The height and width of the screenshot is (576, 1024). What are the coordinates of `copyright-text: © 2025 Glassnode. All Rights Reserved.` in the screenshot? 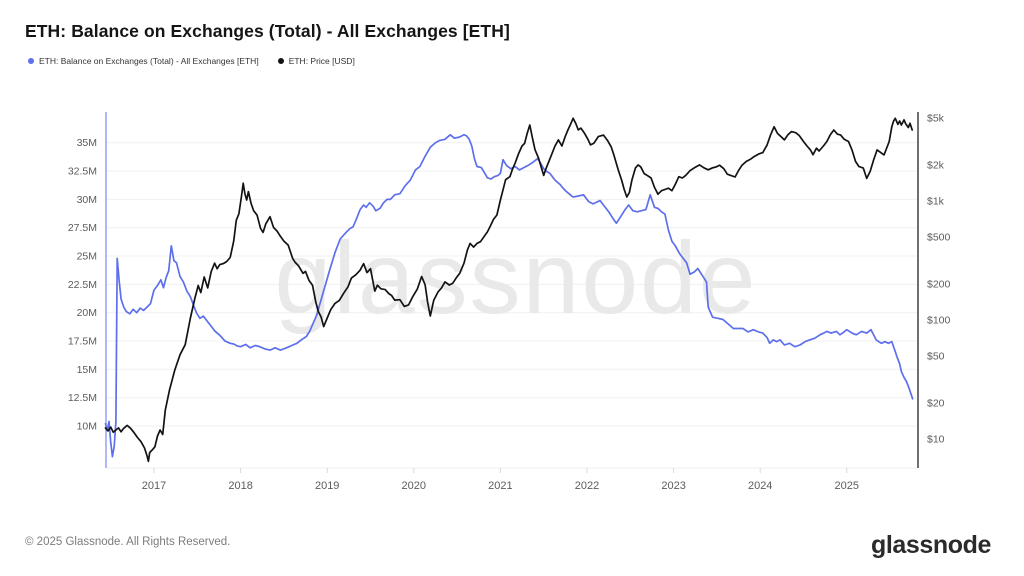 It's located at (128, 542).